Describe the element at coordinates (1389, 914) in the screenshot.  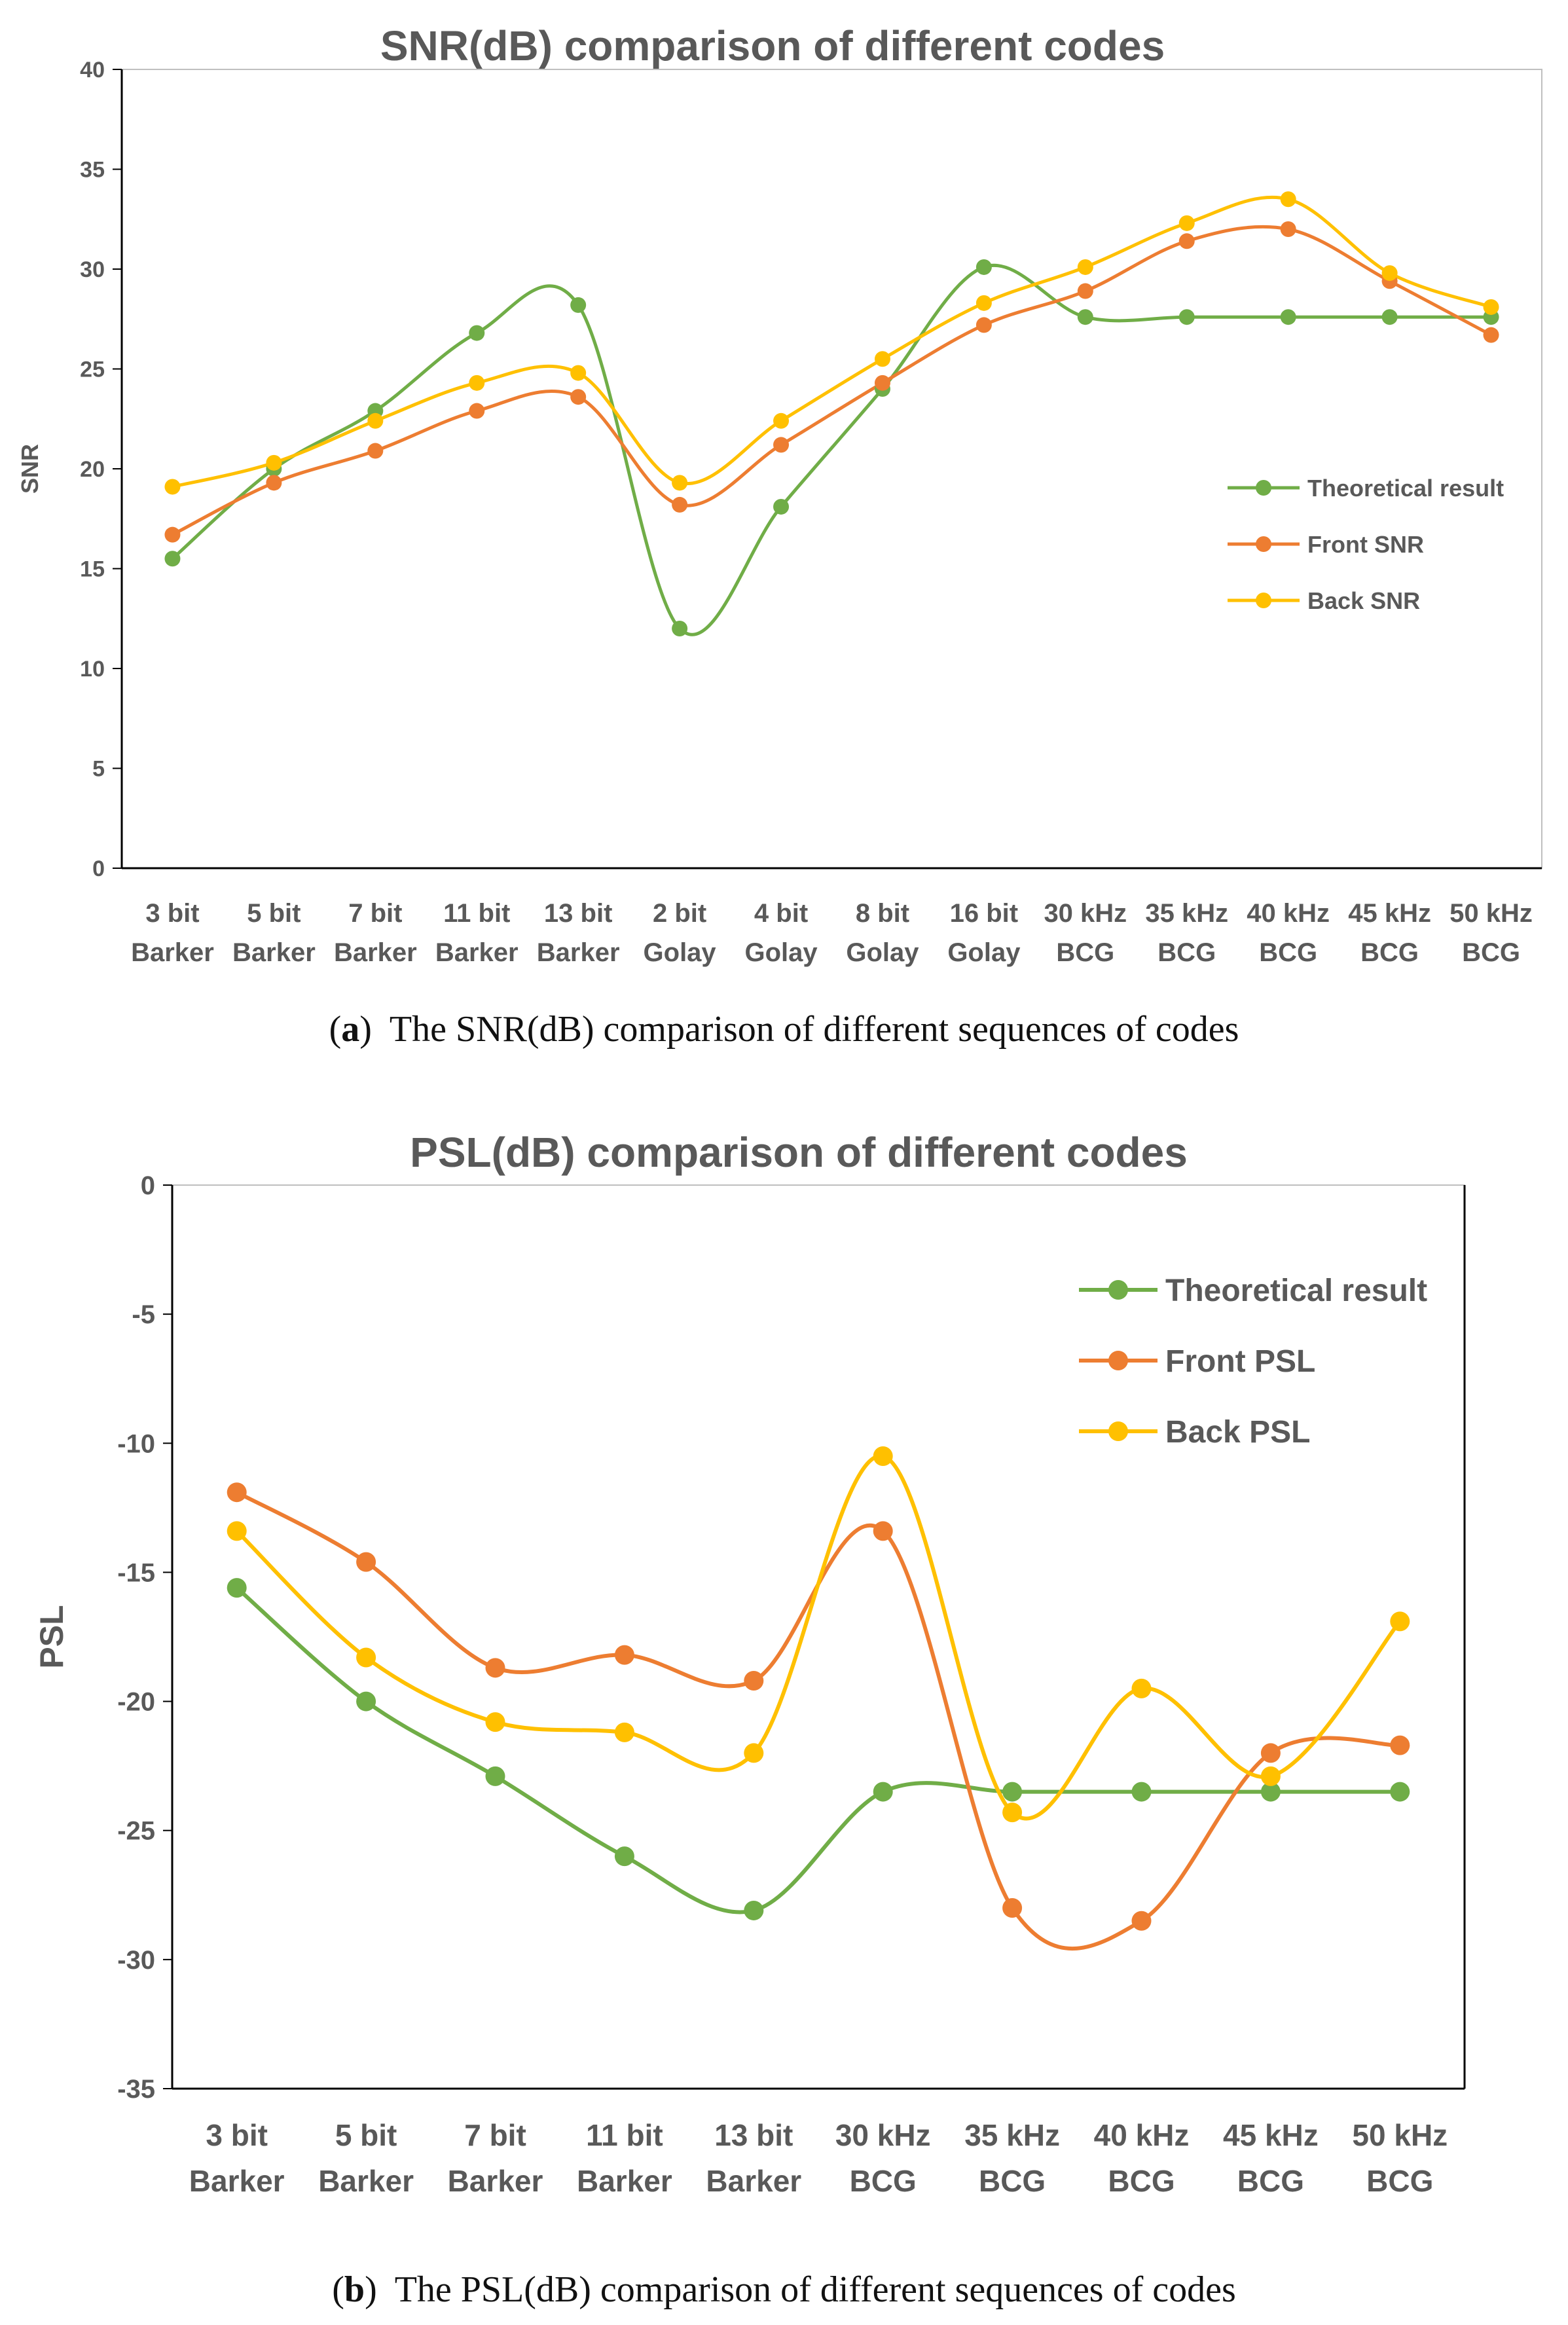
I see `snr-category-line-1: 45 kHz` at that location.